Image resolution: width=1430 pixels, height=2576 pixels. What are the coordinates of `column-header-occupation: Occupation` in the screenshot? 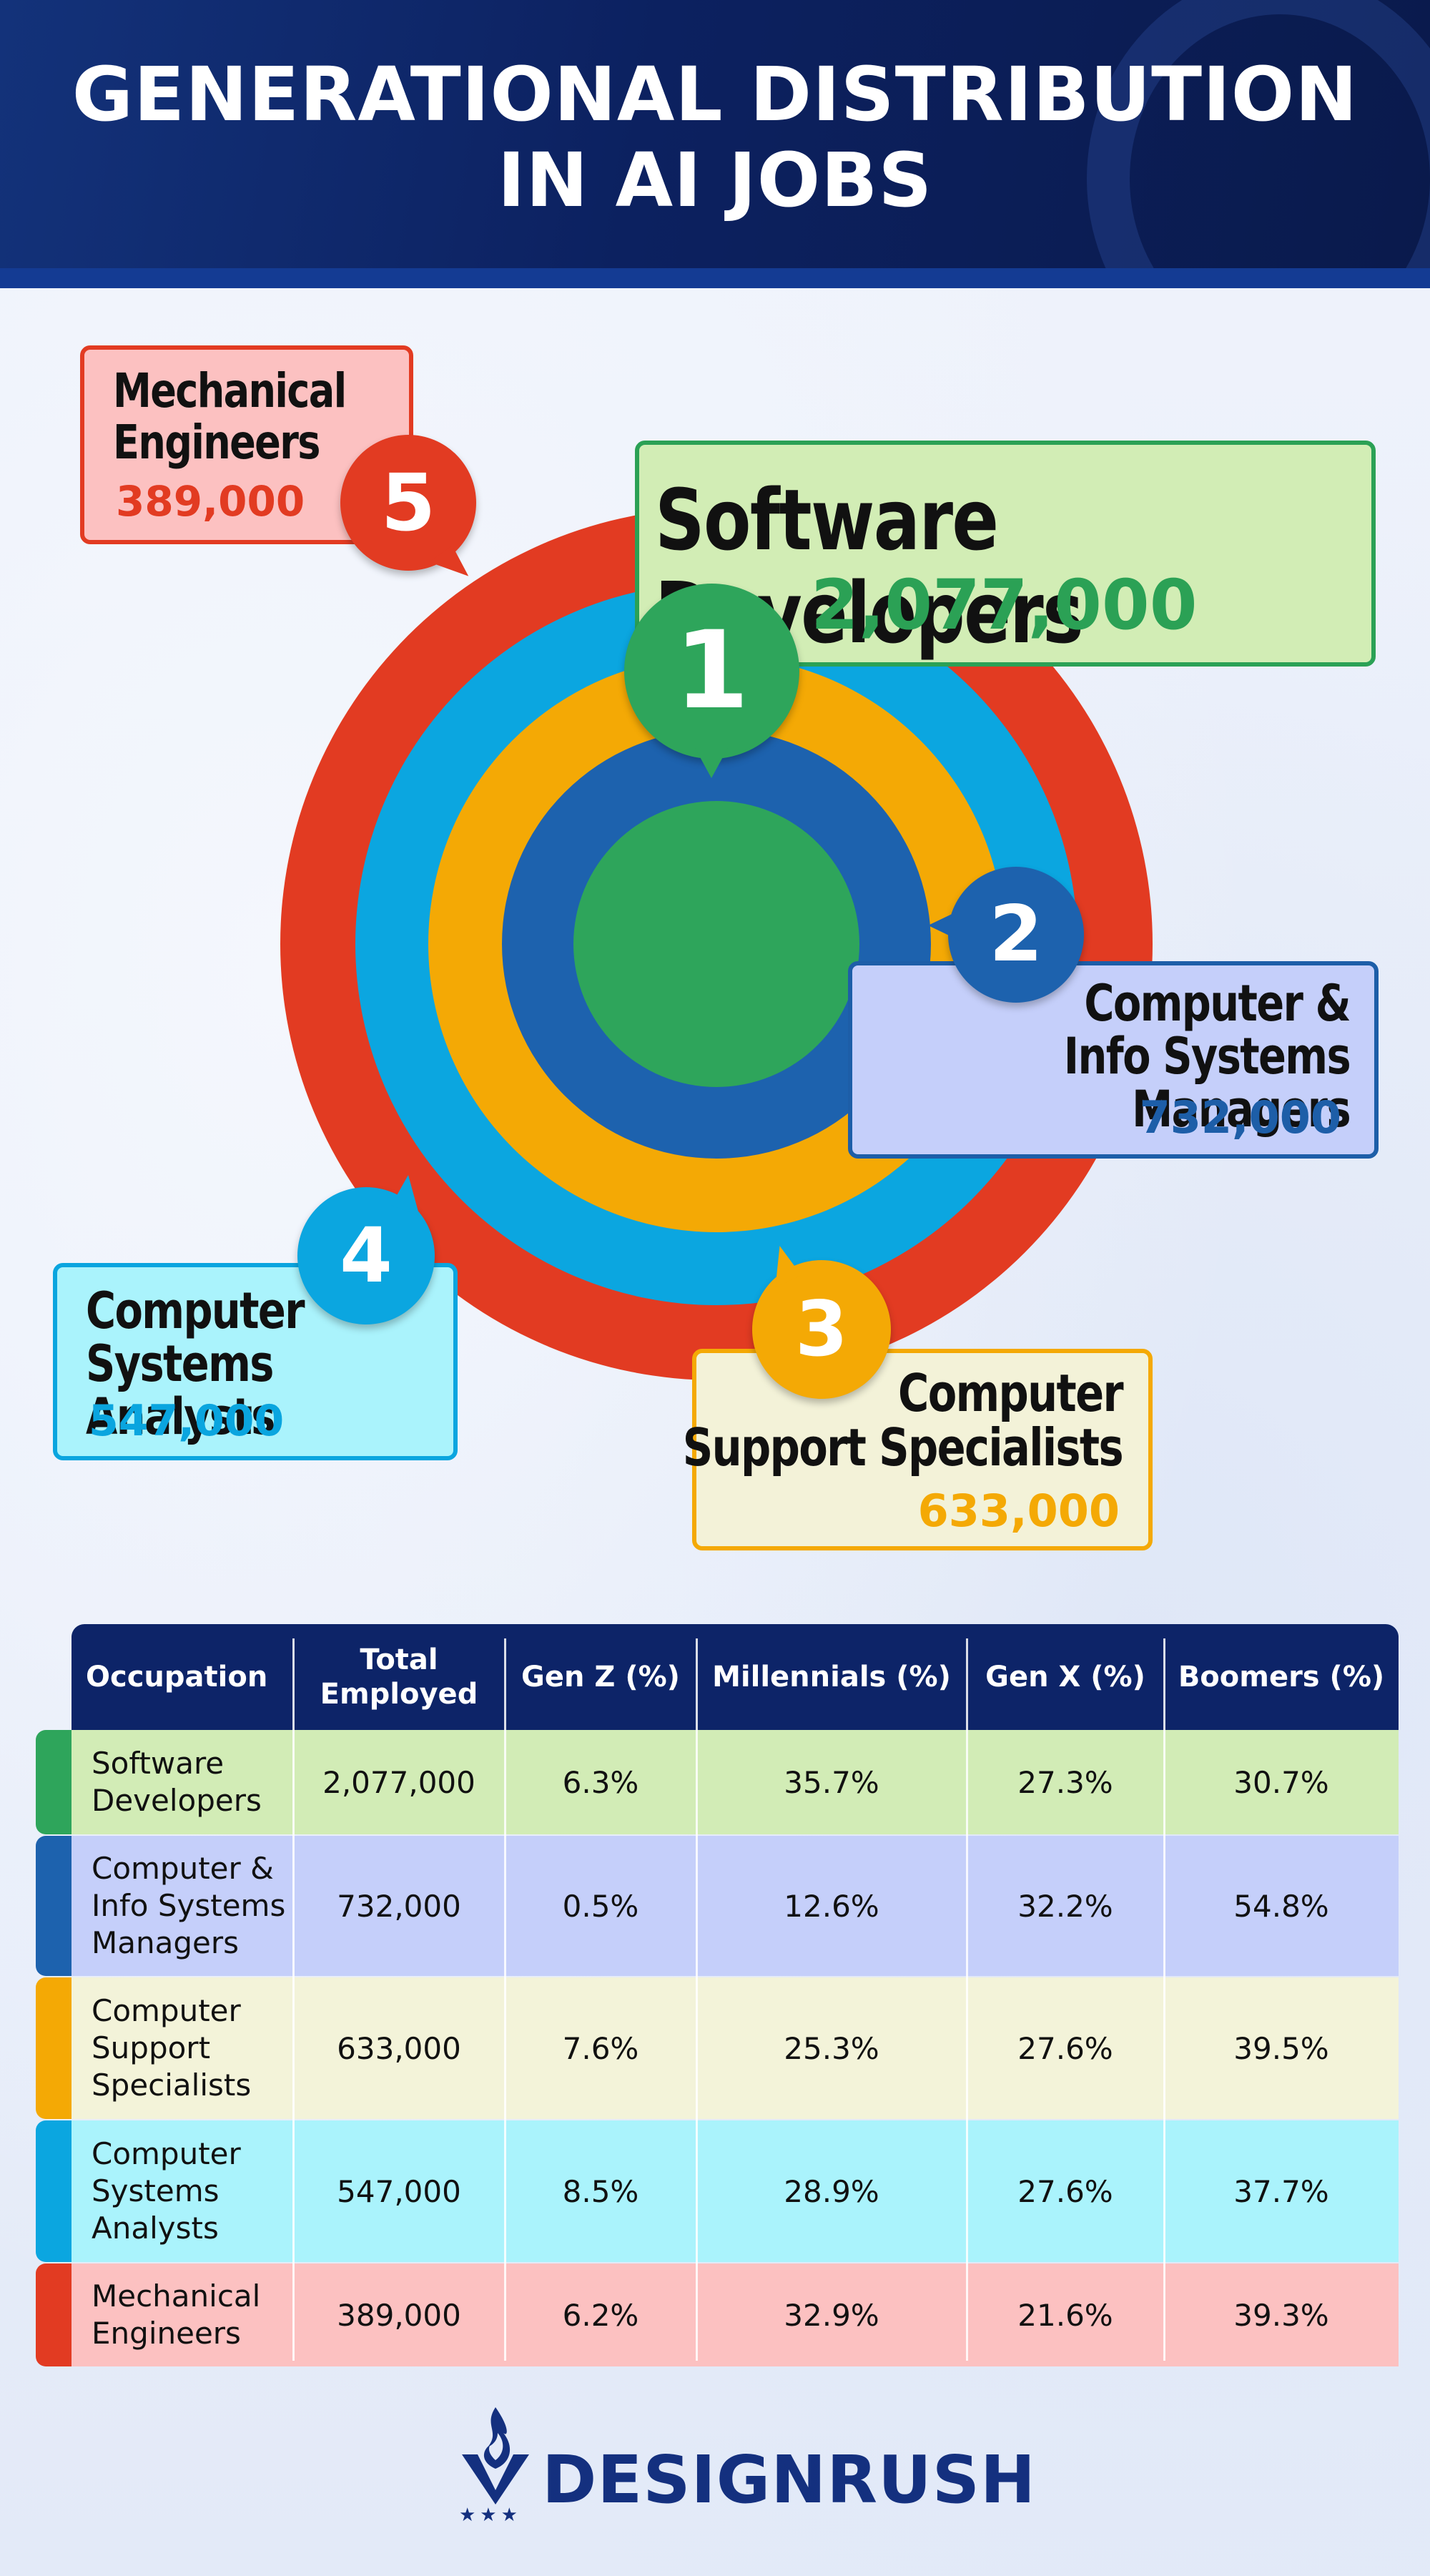 It's located at (177, 1677).